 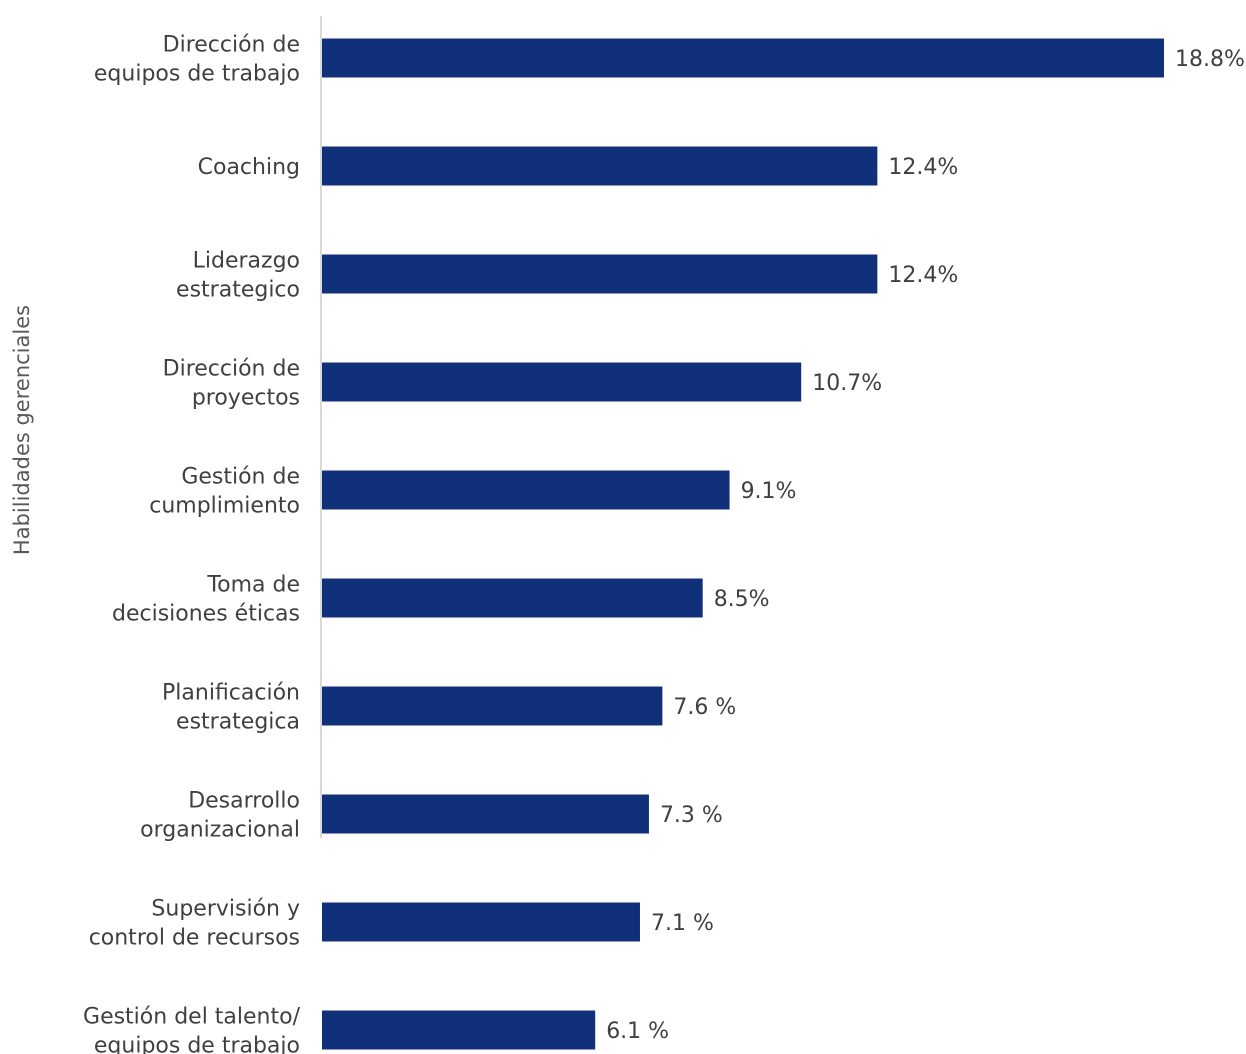 I want to click on category-label-line: estrategico, so click(x=238, y=290).